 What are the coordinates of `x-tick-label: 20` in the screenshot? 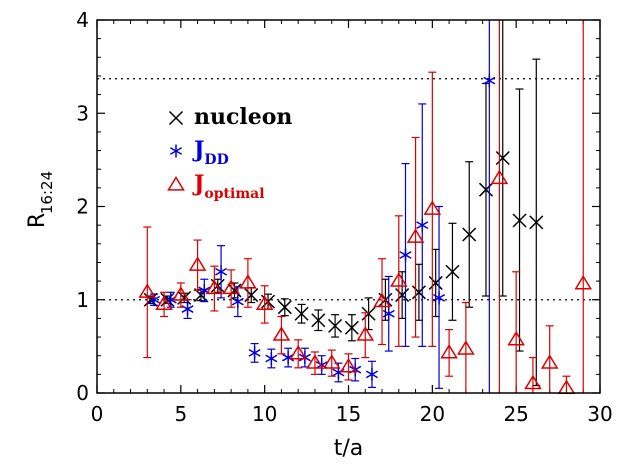 It's located at (432, 414).